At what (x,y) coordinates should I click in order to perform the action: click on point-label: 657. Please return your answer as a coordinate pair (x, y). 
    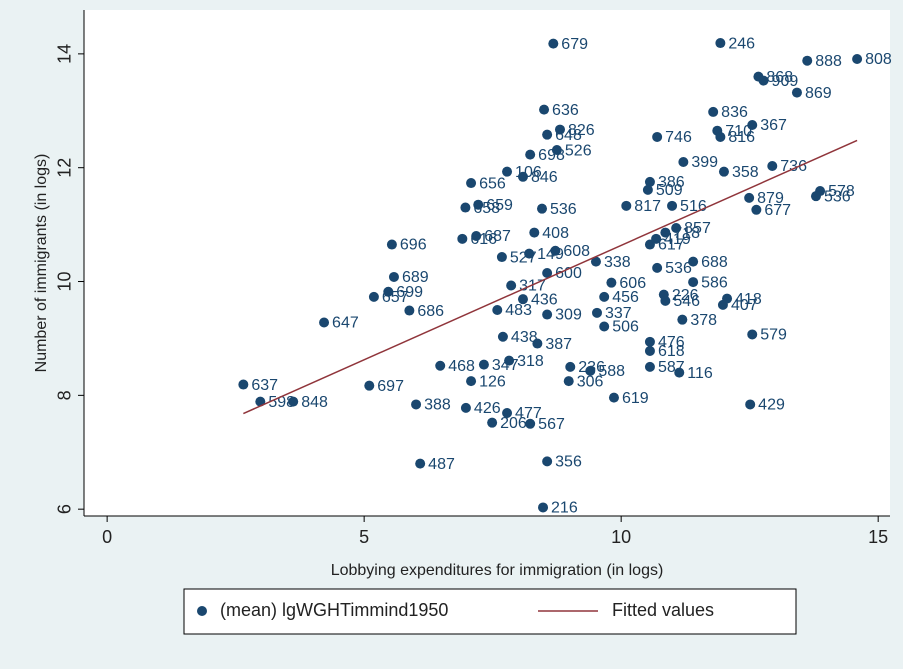
    Looking at the image, I should click on (395, 297).